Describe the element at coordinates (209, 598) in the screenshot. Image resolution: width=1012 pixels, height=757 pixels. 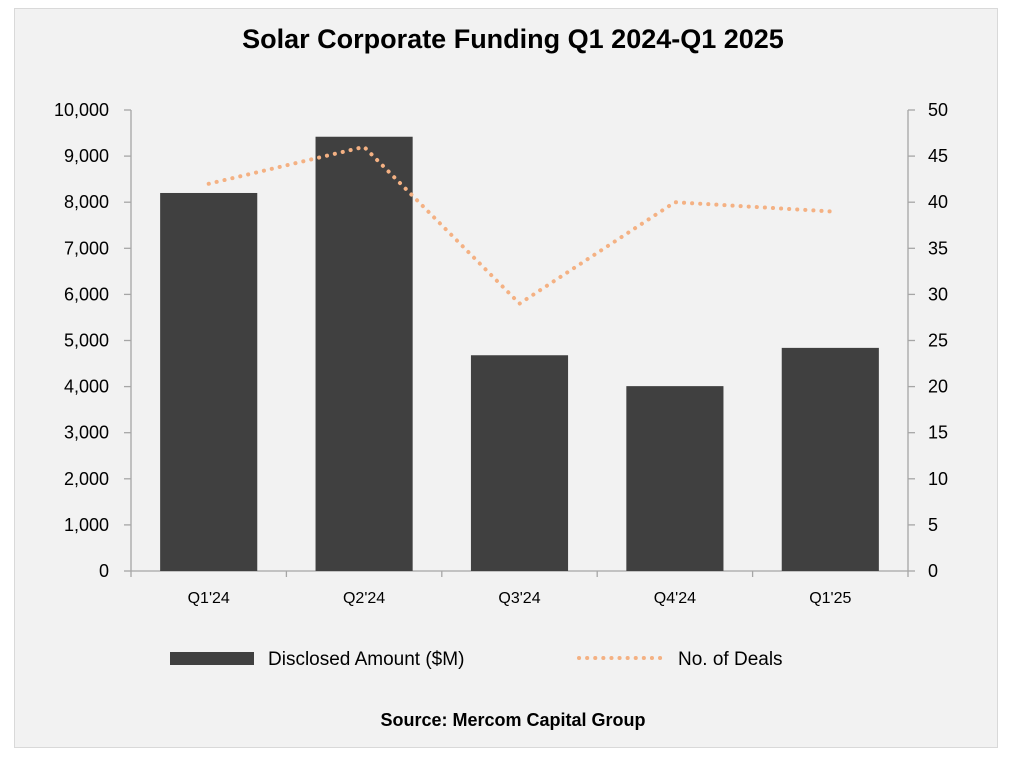
I see `x-tick-label: Q1'24` at that location.